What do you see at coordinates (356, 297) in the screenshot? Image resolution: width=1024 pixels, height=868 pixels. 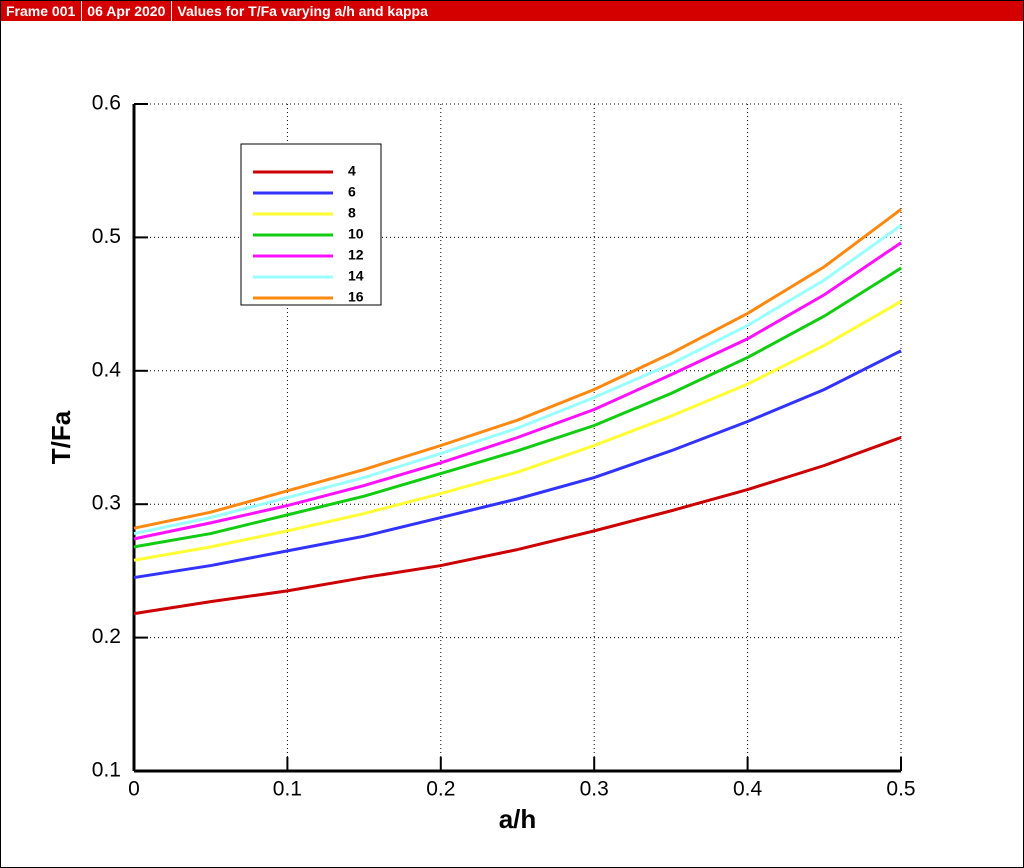 I see `legend-label: 16` at bounding box center [356, 297].